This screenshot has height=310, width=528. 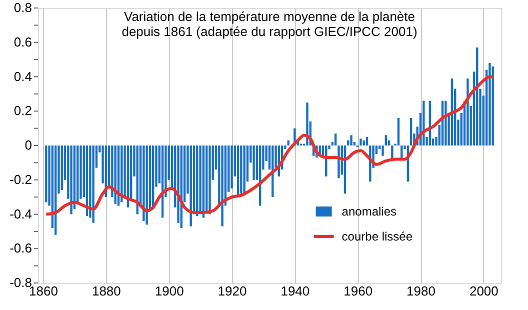 What do you see at coordinates (23, 42) in the screenshot?
I see `y-tick-label: 0.6` at bounding box center [23, 42].